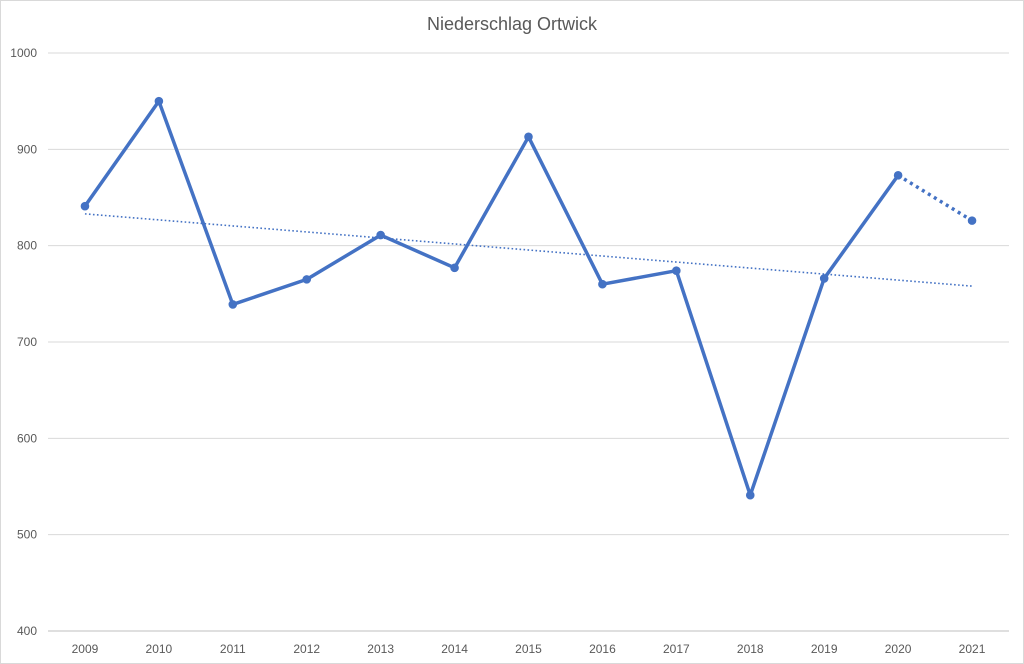  I want to click on x-tick-label: 2014, so click(454, 649).